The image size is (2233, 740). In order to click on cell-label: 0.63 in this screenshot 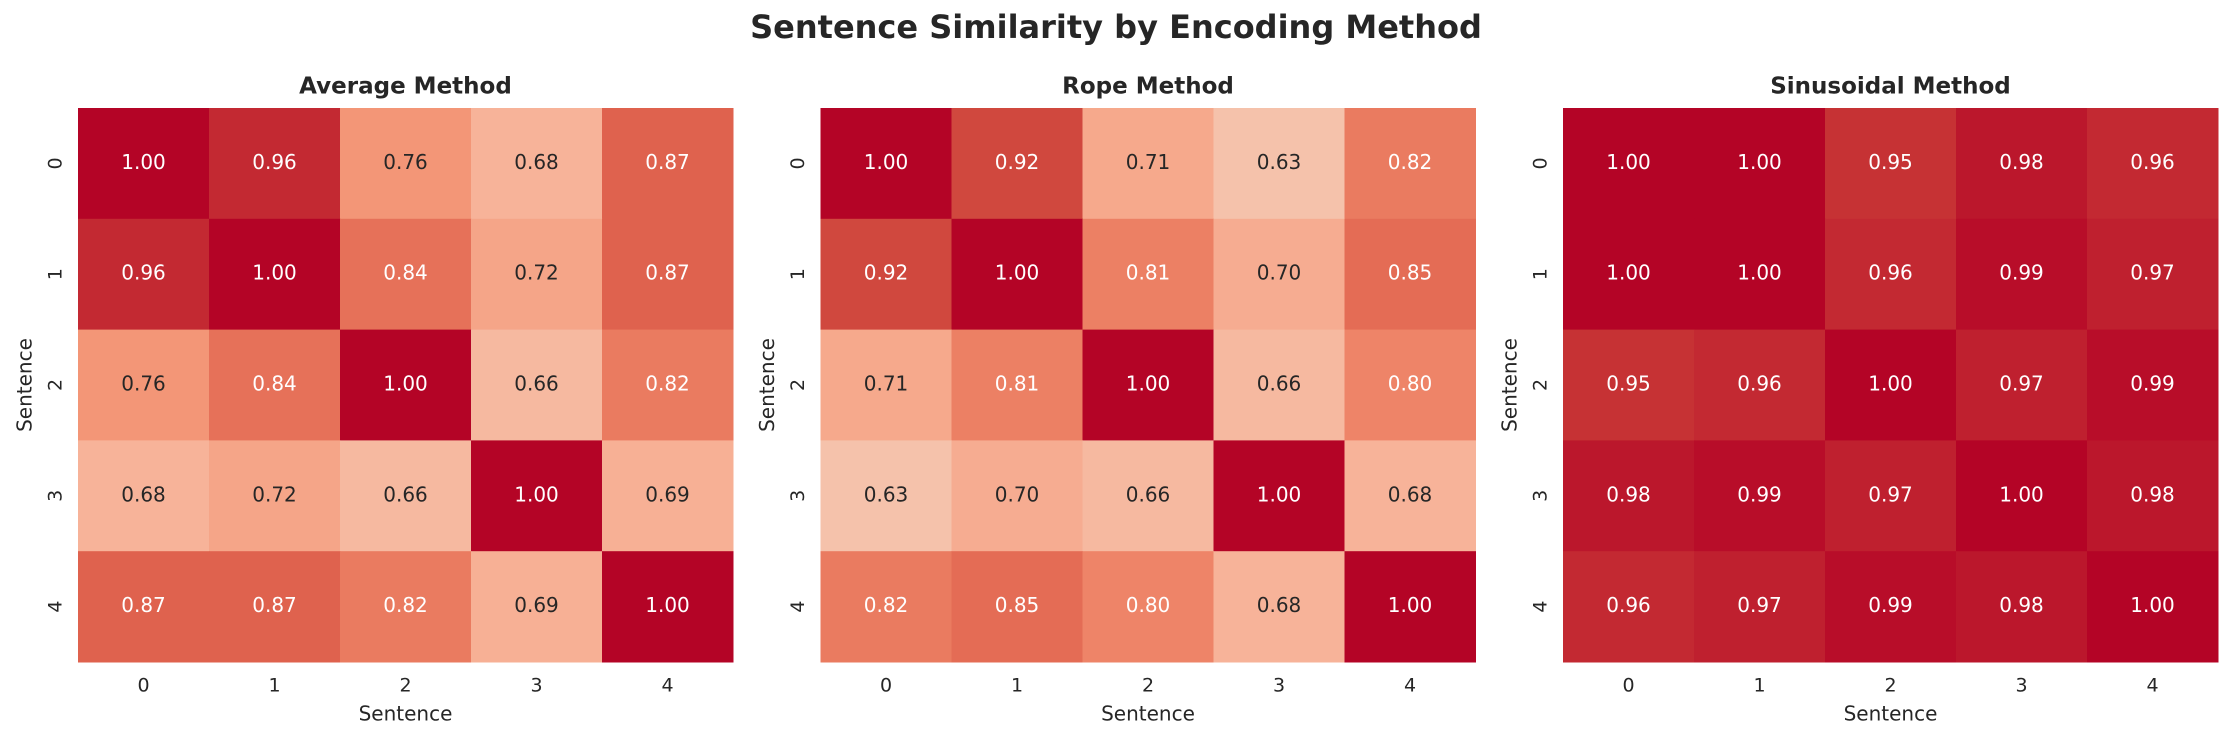, I will do `click(1279, 162)`.